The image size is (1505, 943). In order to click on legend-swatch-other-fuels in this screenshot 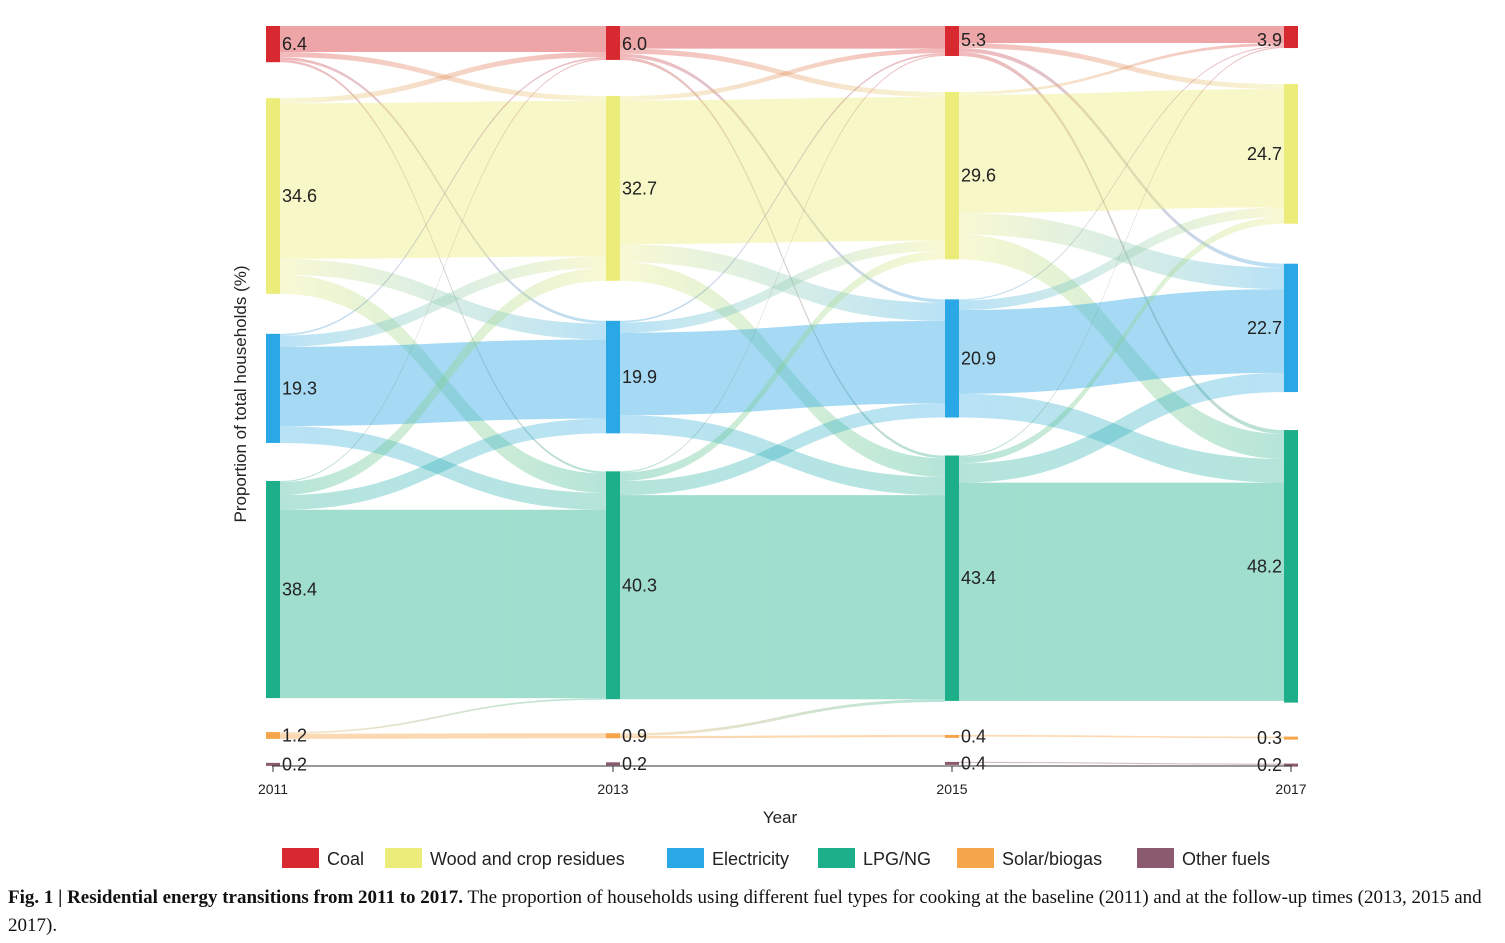, I will do `click(1155, 858)`.